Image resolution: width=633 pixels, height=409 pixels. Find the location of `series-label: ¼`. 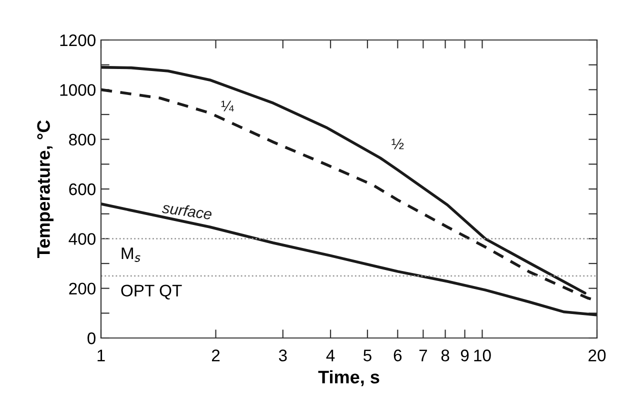

series-label: ¼ is located at coordinates (227, 106).